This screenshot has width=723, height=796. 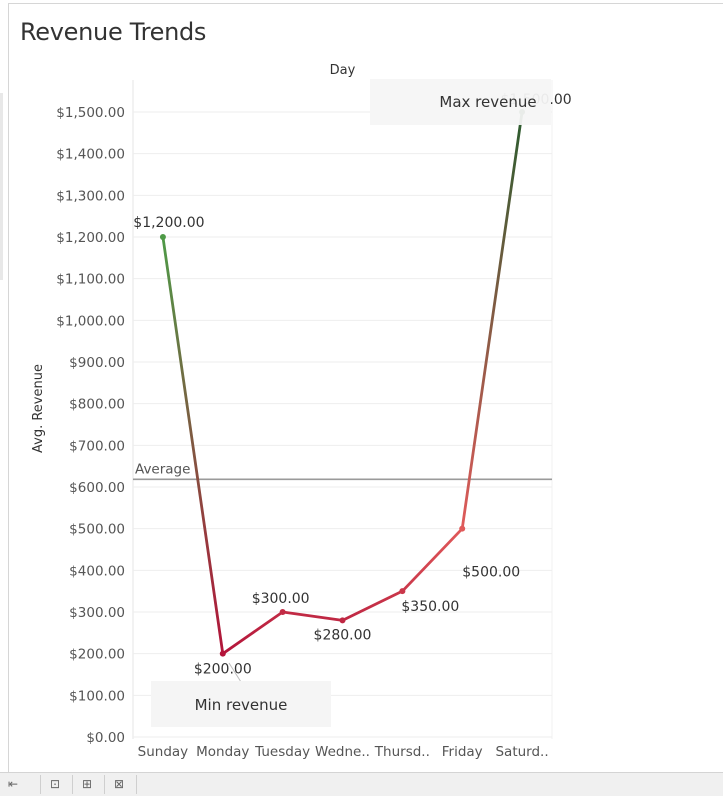 I want to click on data-label: $500.00, so click(x=491, y=573).